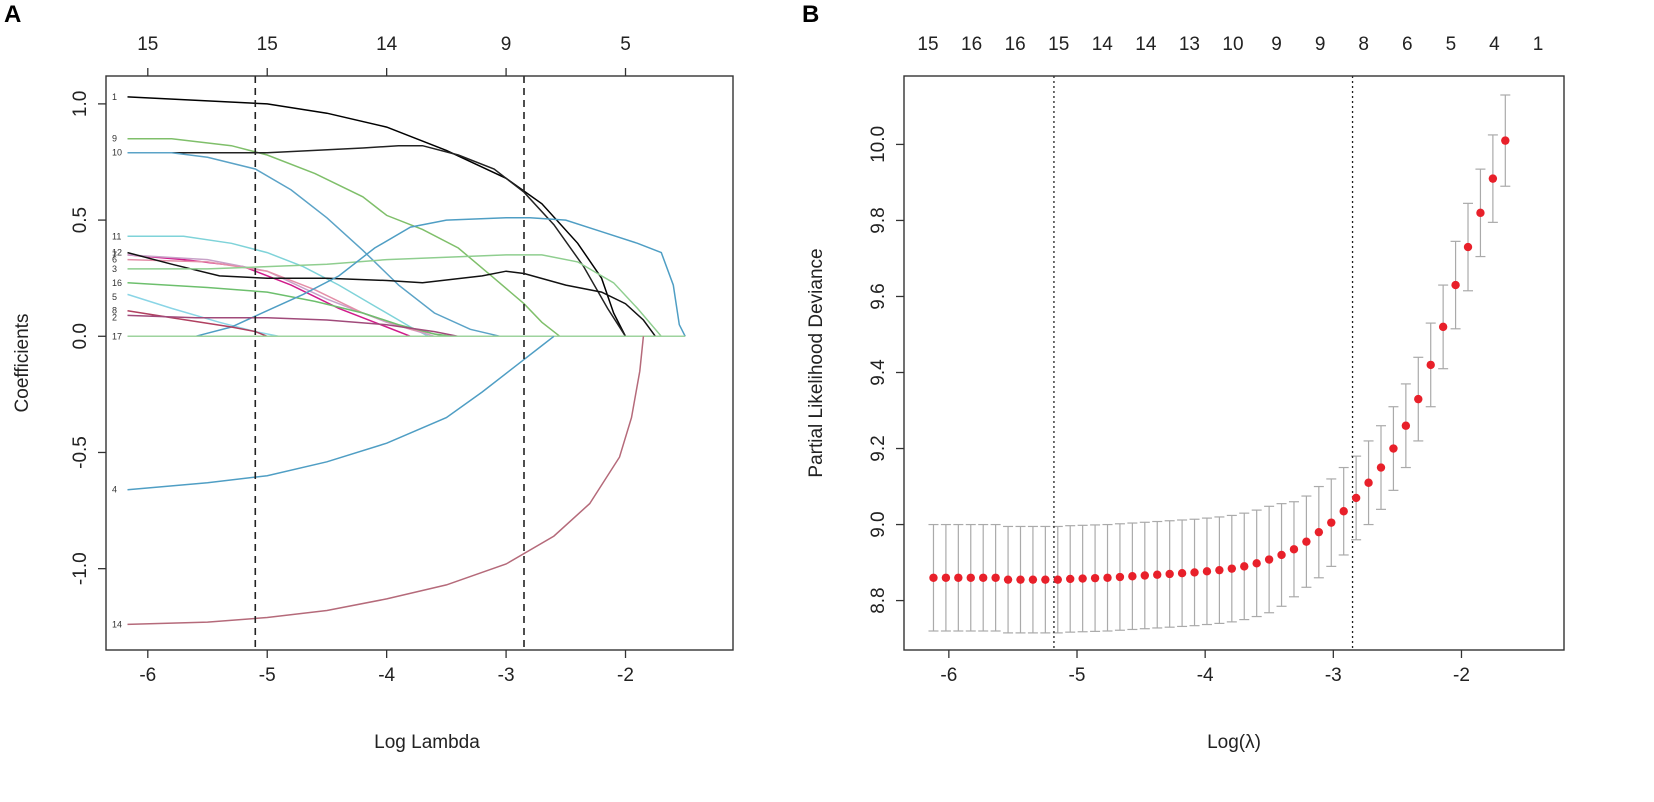 Image resolution: width=1654 pixels, height=802 pixels. What do you see at coordinates (114, 97) in the screenshot?
I see `line-label-1: 1` at bounding box center [114, 97].